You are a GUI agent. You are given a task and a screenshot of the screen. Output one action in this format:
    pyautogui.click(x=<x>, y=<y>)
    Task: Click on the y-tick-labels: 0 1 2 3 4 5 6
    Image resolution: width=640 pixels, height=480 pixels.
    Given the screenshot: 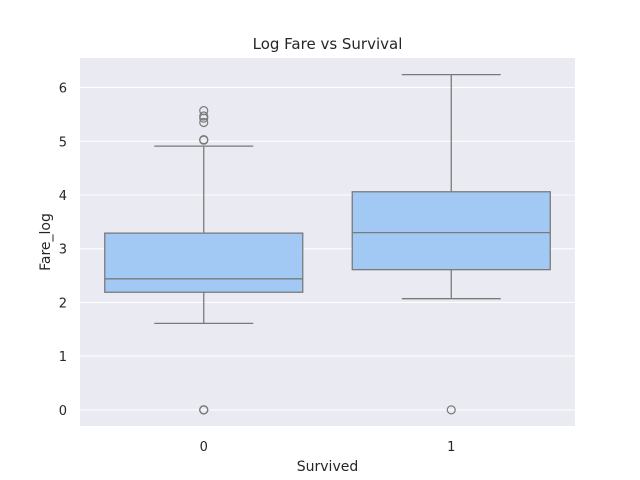 What is the action you would take?
    pyautogui.click(x=63, y=250)
    